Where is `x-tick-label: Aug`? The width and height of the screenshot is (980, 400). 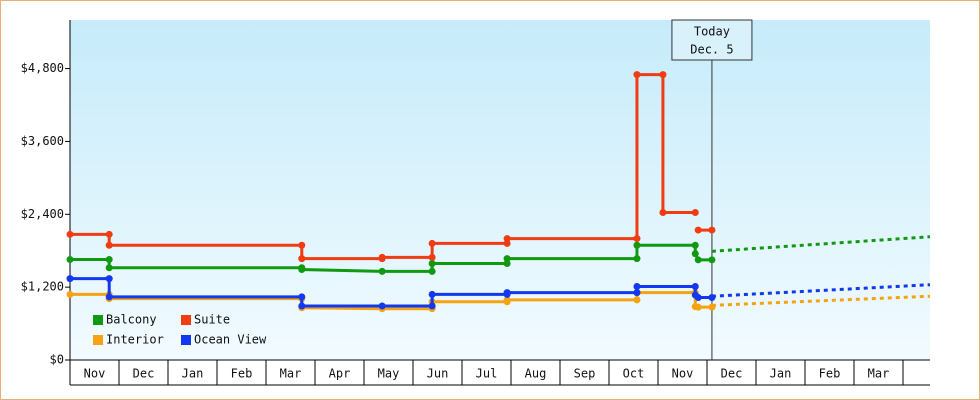
x-tick-label: Aug is located at coordinates (536, 374).